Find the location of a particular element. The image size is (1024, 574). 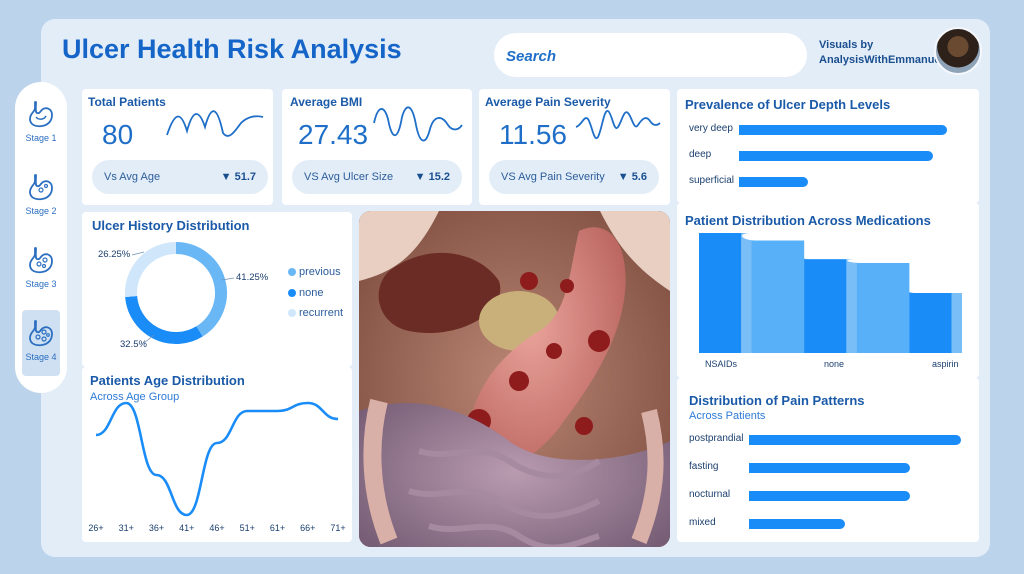

kpi-value: 11.56 is located at coordinates (533, 134).